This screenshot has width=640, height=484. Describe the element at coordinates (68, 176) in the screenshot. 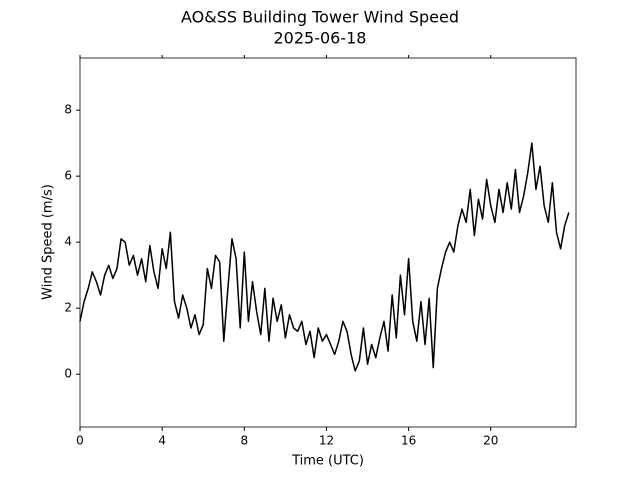

I see `y-tick-label: 6` at that location.